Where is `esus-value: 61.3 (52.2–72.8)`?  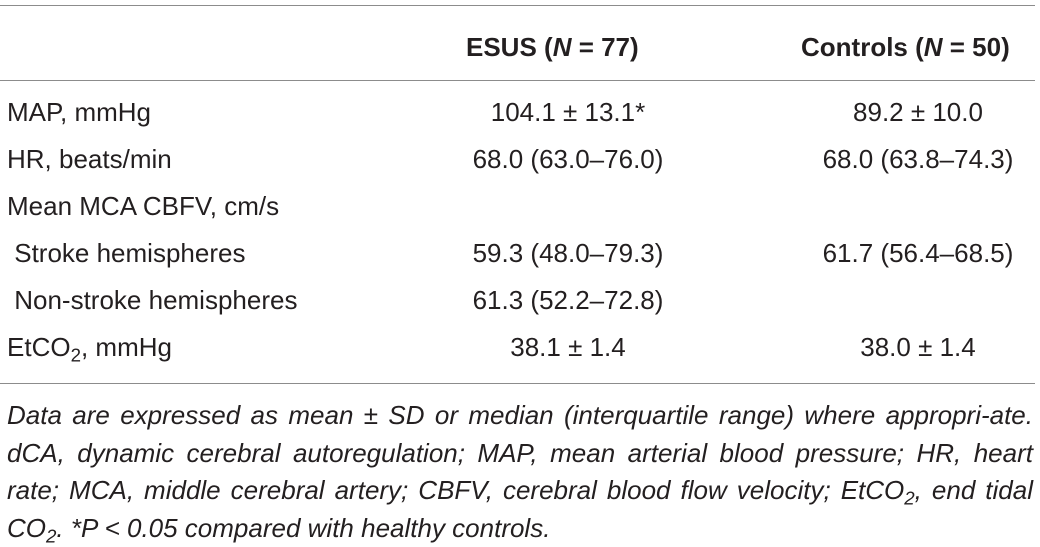
esus-value: 61.3 (52.2–72.8) is located at coordinates (568, 300).